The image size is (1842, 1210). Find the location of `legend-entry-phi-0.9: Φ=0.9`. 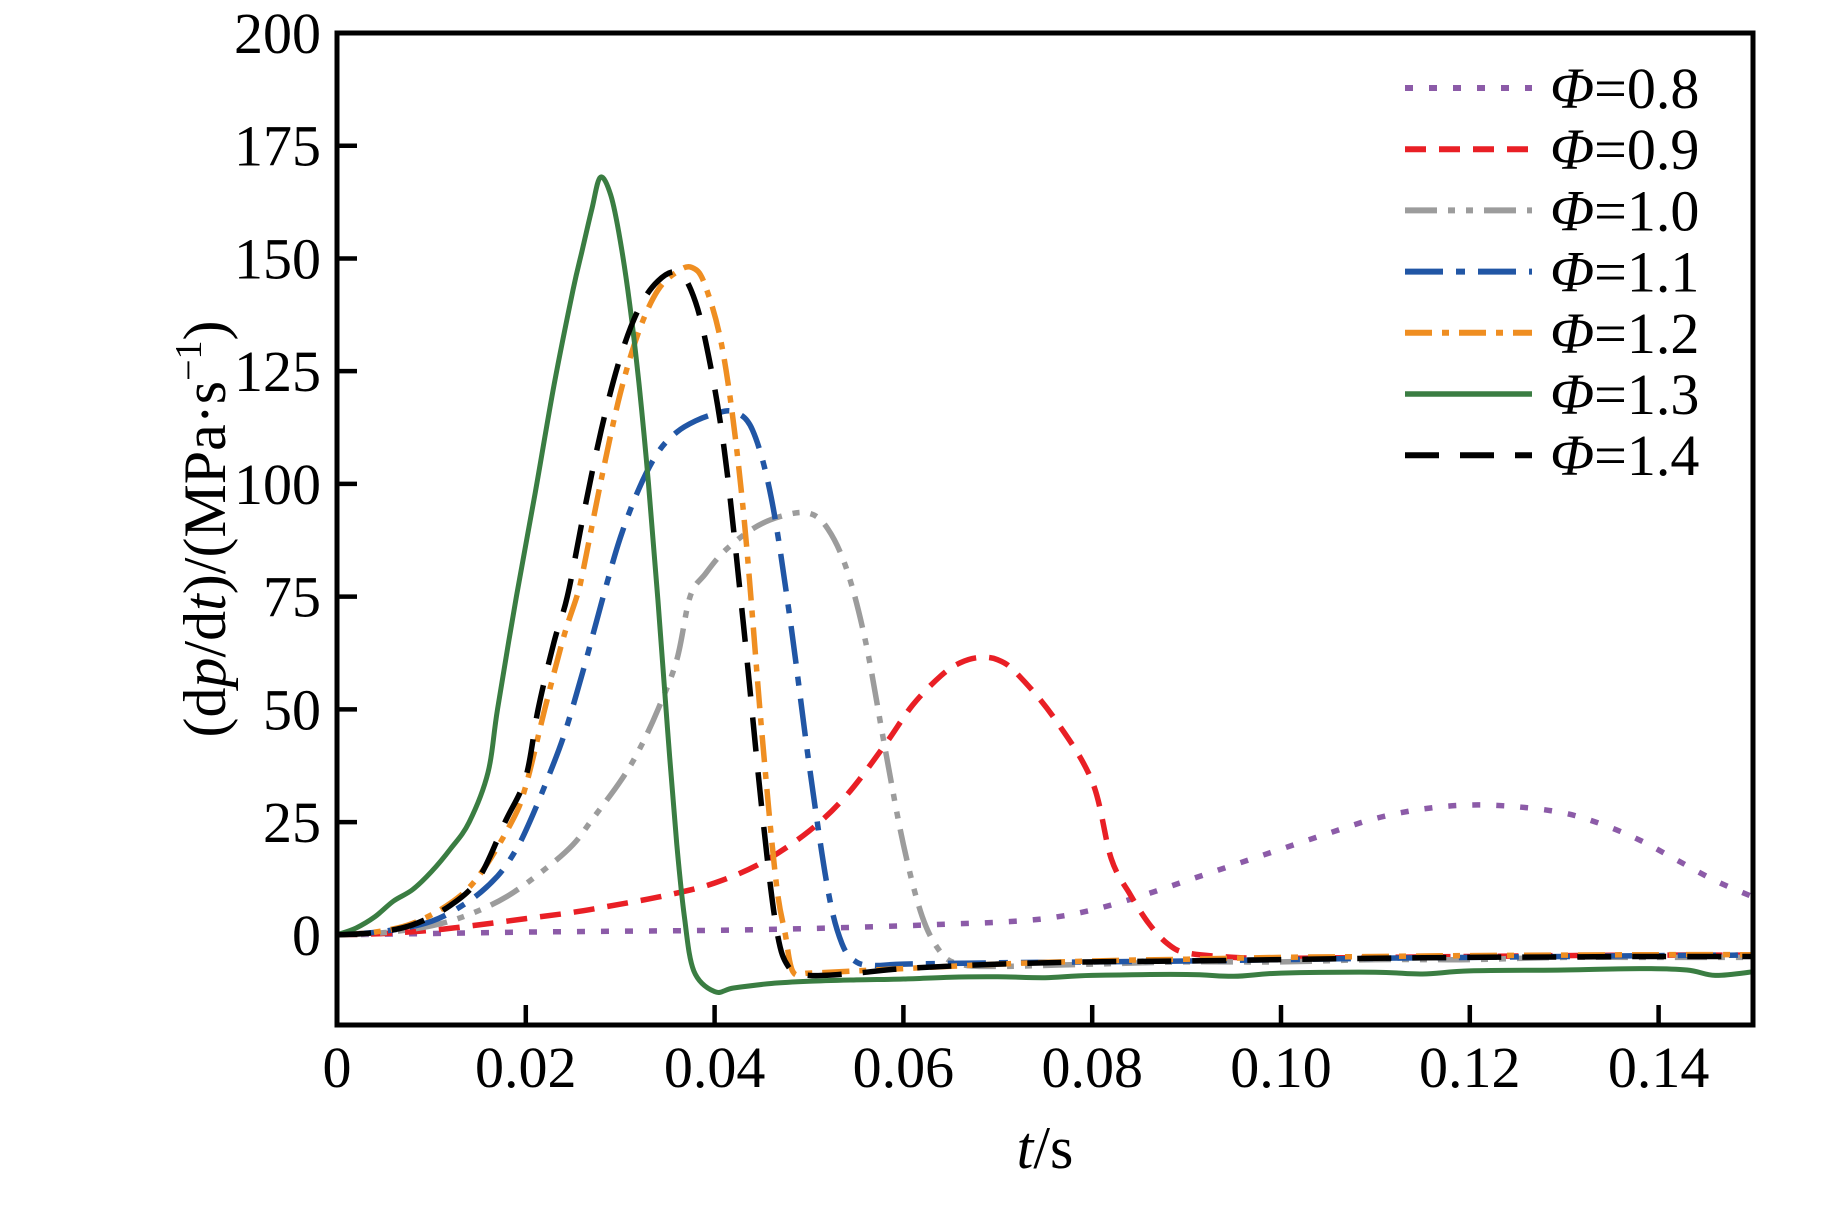

legend-entry-phi-0.9: Φ=0.9 is located at coordinates (1552, 149).